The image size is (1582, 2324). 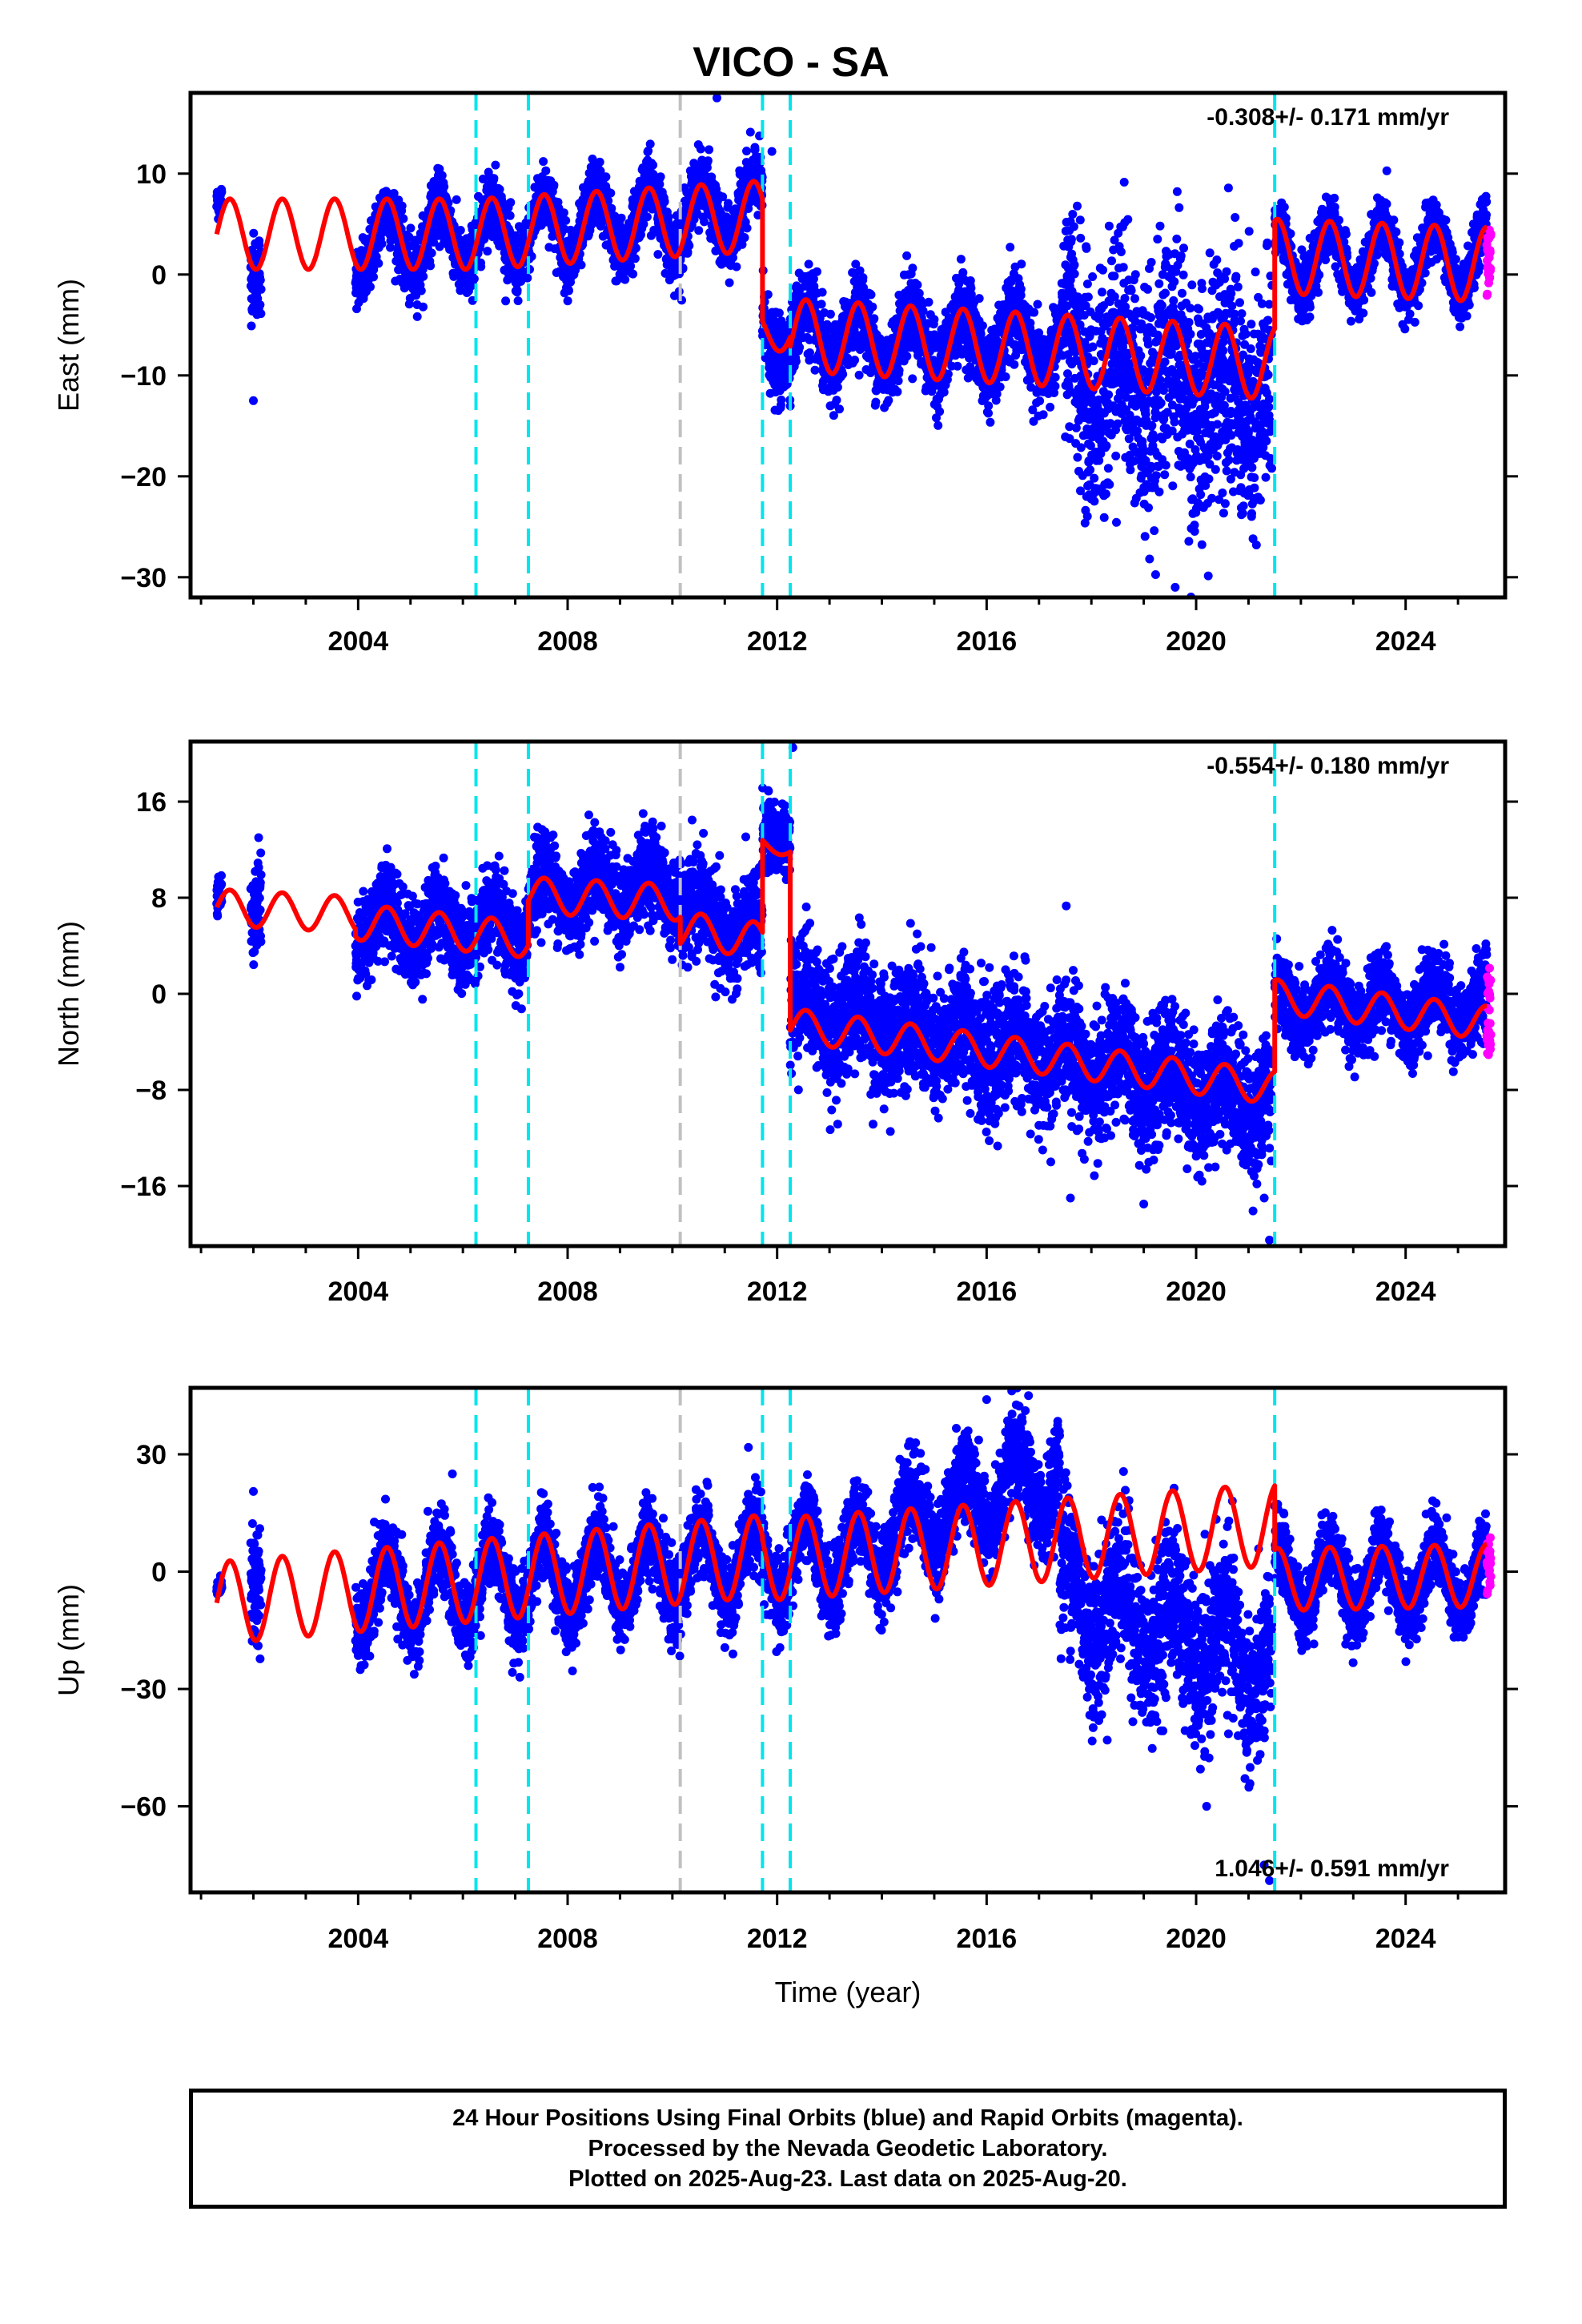 I want to click on chart-title: VICO - SA, so click(x=791, y=62).